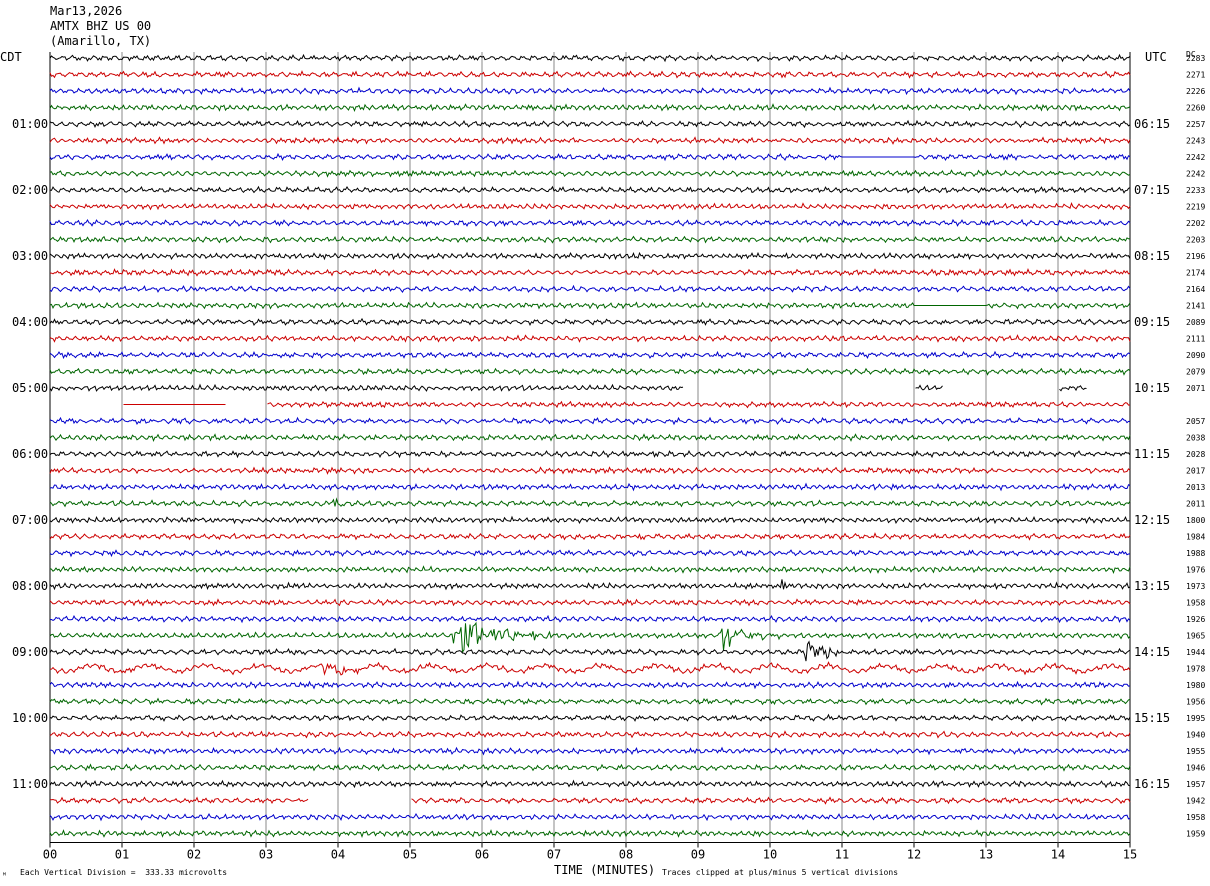  Describe the element at coordinates (1152, 256) in the screenshot. I see `utc-hour-label: 08:15` at that location.